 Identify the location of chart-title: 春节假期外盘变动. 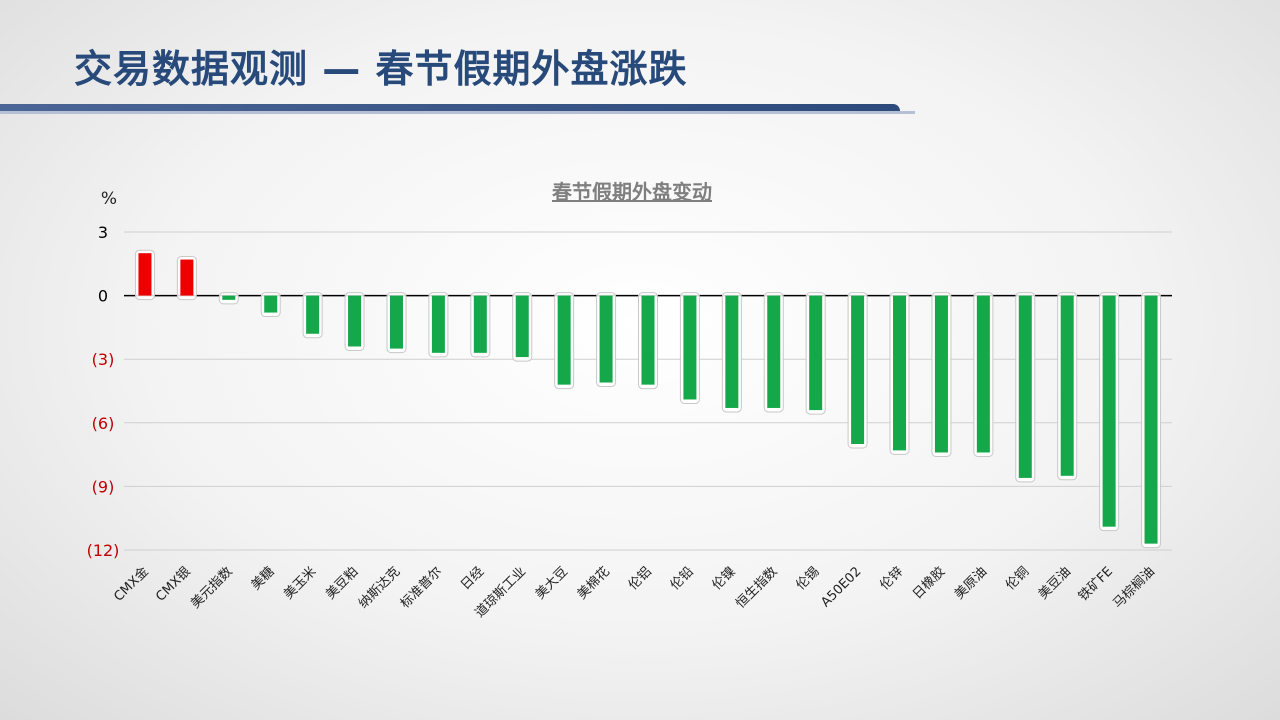
(631, 192).